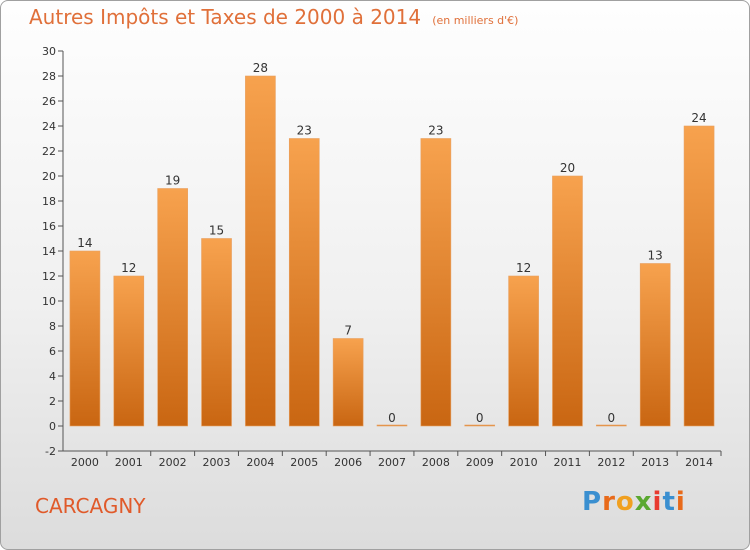 The width and height of the screenshot is (750, 550). What do you see at coordinates (643, 502) in the screenshot?
I see `logo-letter: x` at bounding box center [643, 502].